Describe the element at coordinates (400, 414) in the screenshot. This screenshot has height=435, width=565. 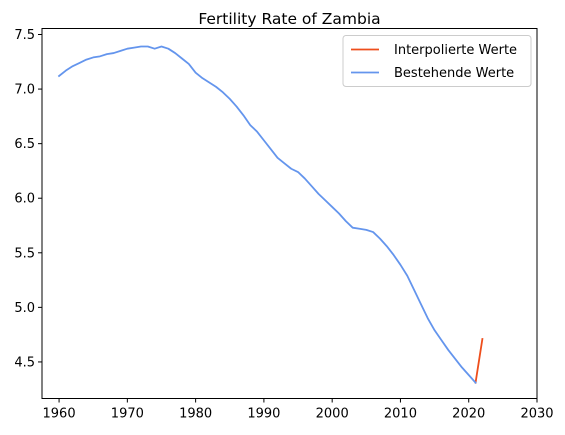
I see `x-tick-label-2010: 2010` at that location.